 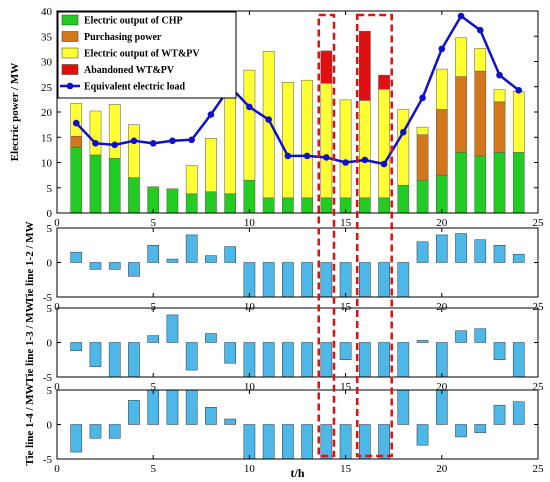 What do you see at coordinates (57, 223) in the screenshot?
I see `xtick-label-electric-0: 0` at bounding box center [57, 223].